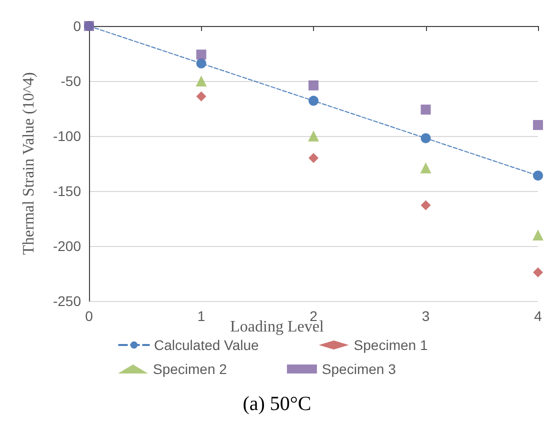  I want to click on y-tick-label: 0, so click(77, 26).